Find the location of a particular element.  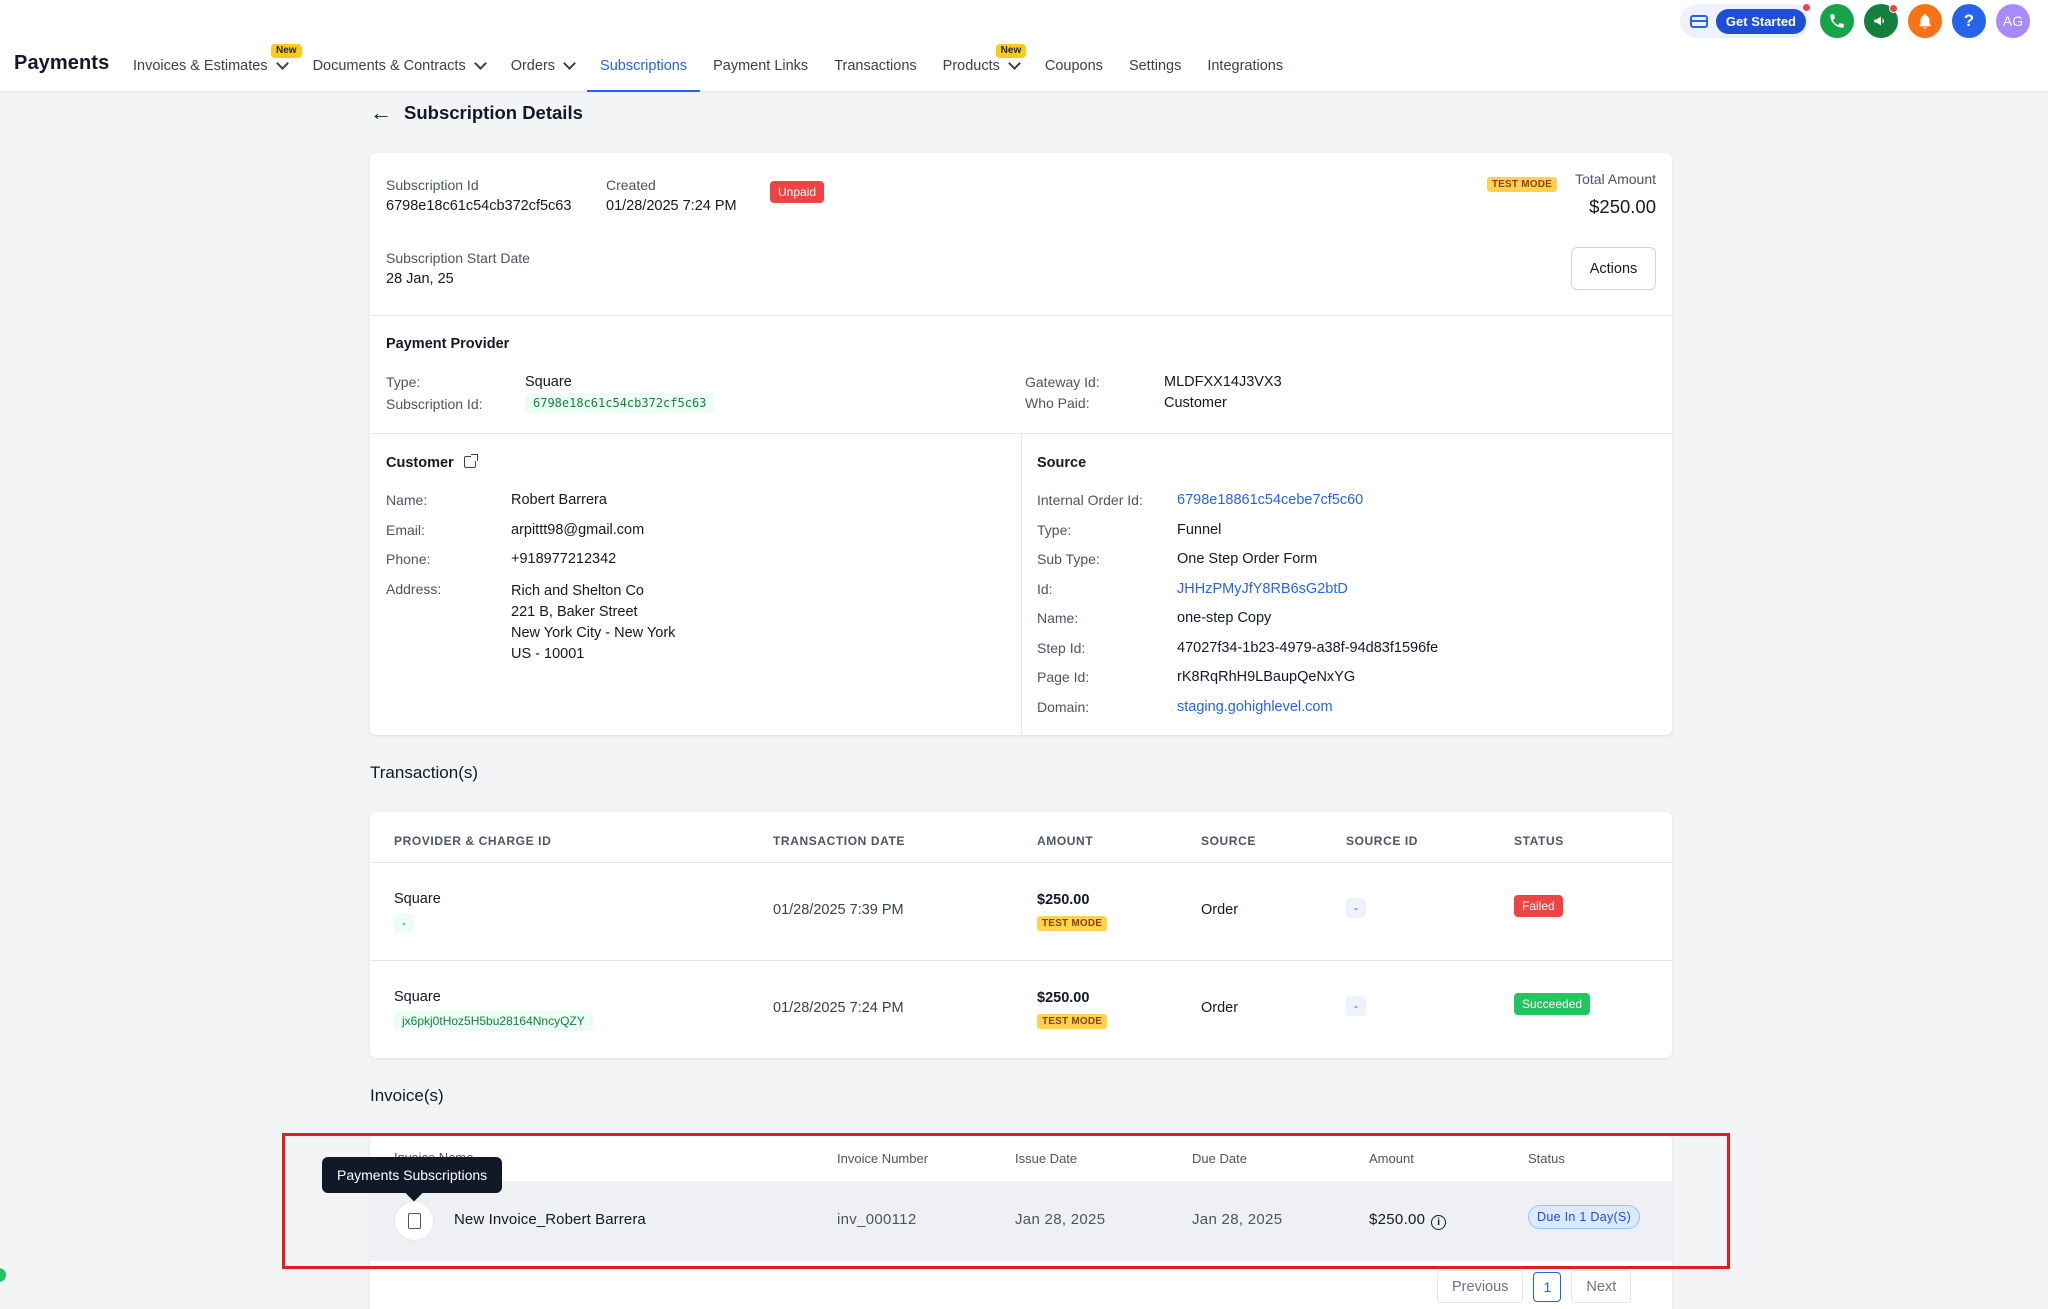

issue-date: Jan 28, 2025 is located at coordinates (1060, 1219).